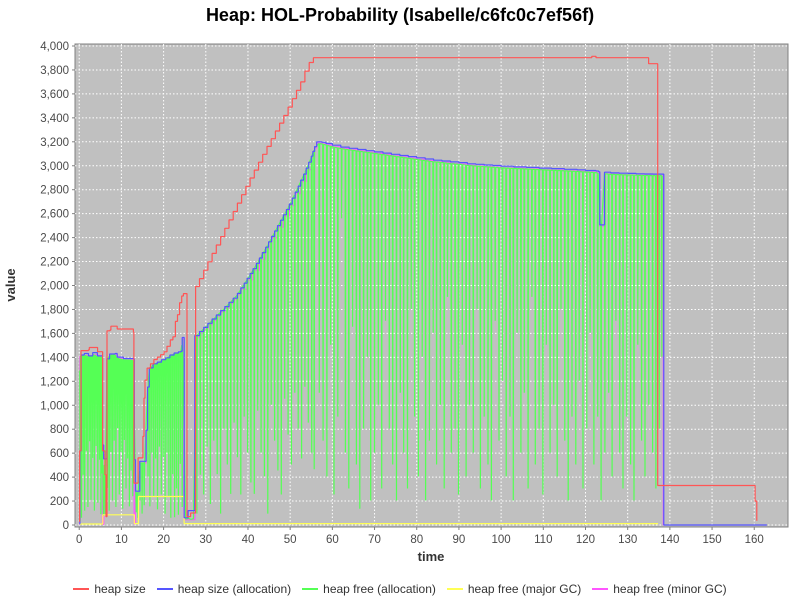 The height and width of the screenshot is (600, 800). What do you see at coordinates (290, 540) in the screenshot?
I see `x-tick-label: 50` at bounding box center [290, 540].